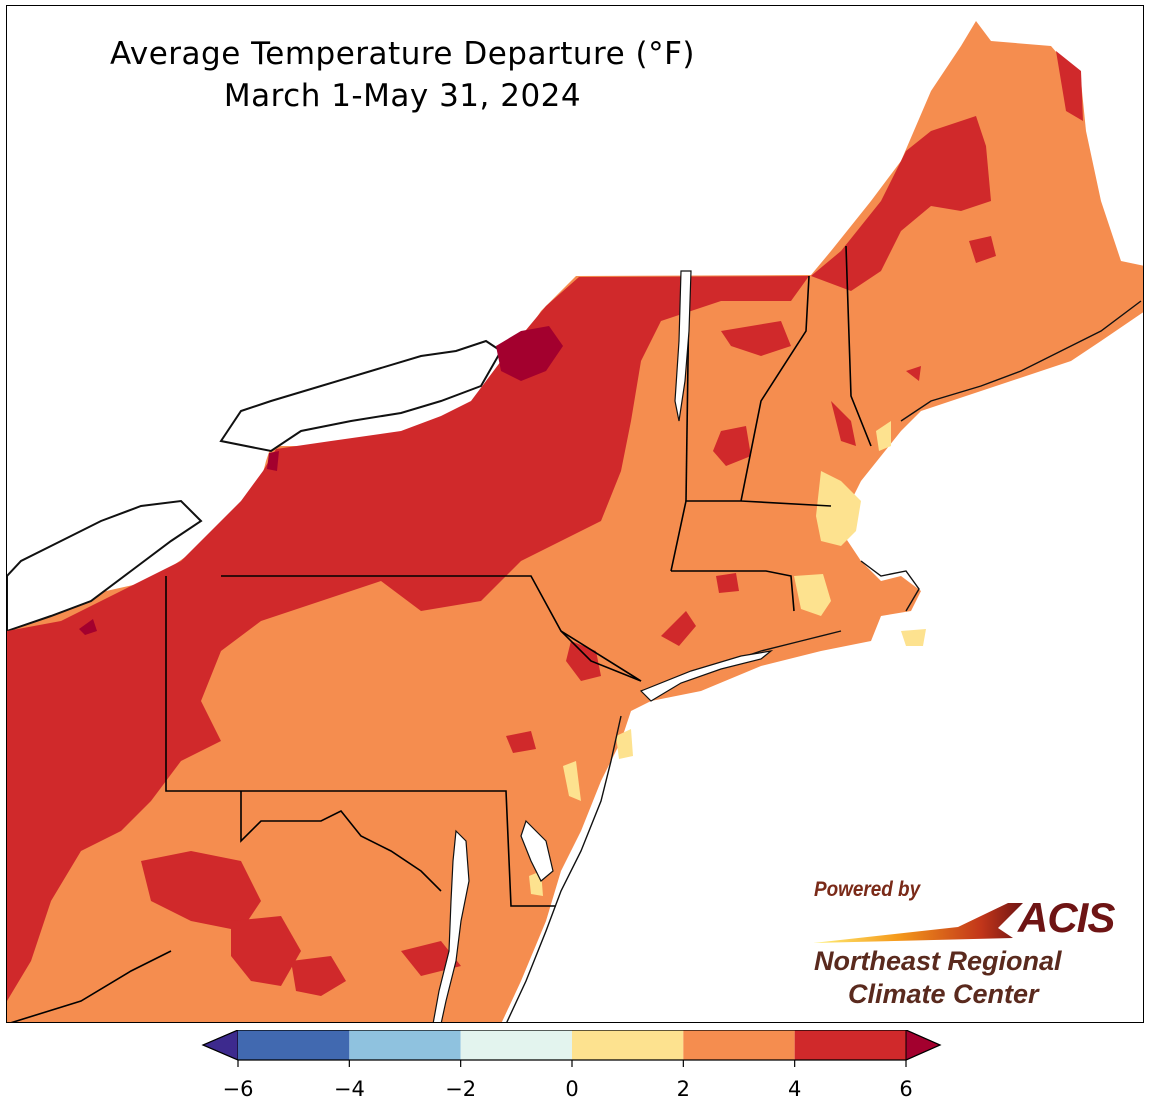 The height and width of the screenshot is (1111, 1151). What do you see at coordinates (529, 353) in the screenshot?
I see `region-darkred-ny` at bounding box center [529, 353].